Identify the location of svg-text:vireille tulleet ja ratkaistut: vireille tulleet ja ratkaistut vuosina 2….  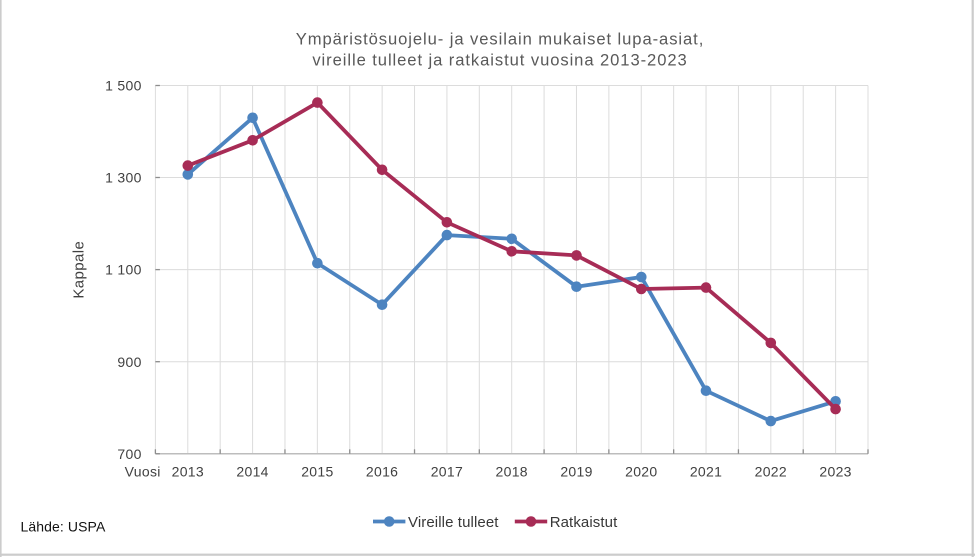
(499, 60).